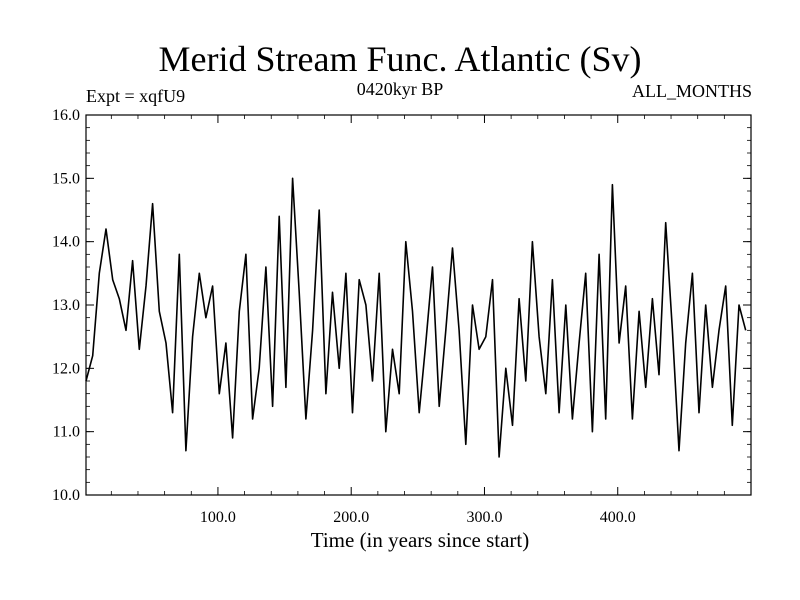  I want to click on y-tick-label: 12.0, so click(66, 368).